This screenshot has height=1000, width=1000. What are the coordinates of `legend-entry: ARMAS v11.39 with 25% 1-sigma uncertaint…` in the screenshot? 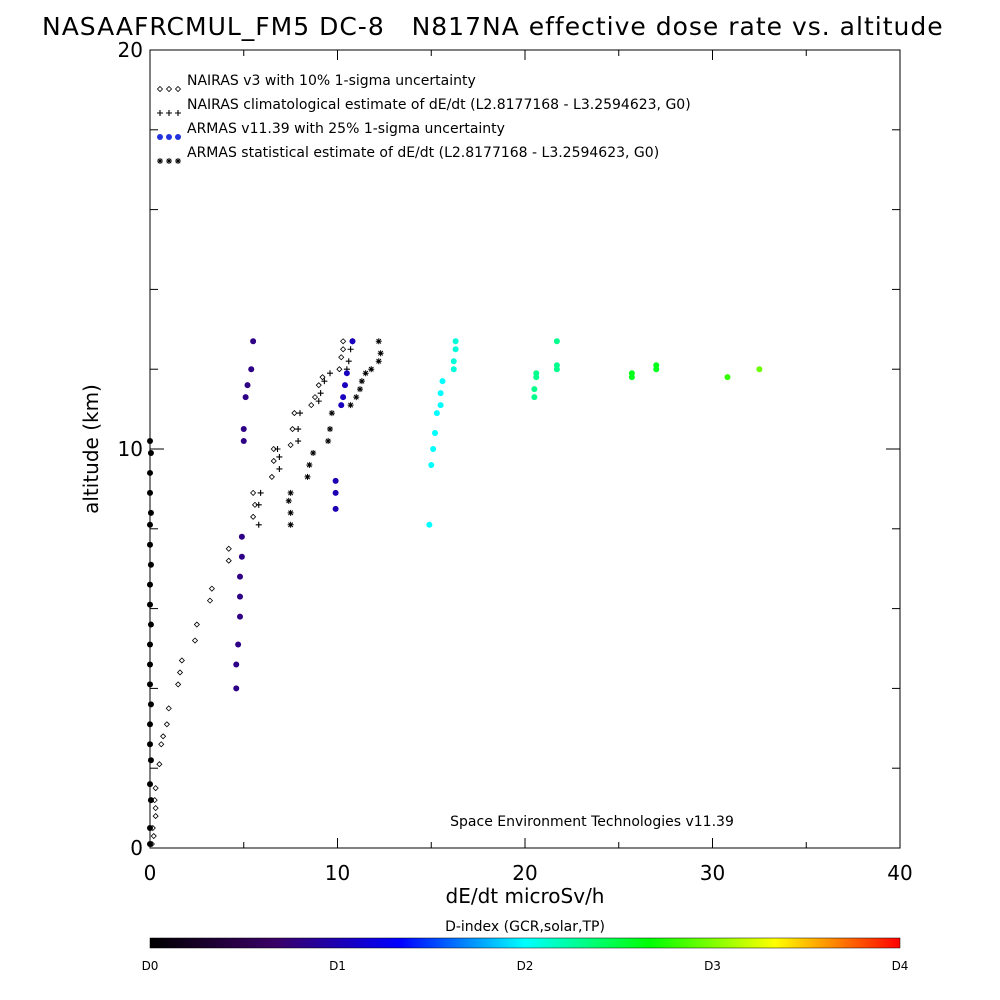 It's located at (346, 129).